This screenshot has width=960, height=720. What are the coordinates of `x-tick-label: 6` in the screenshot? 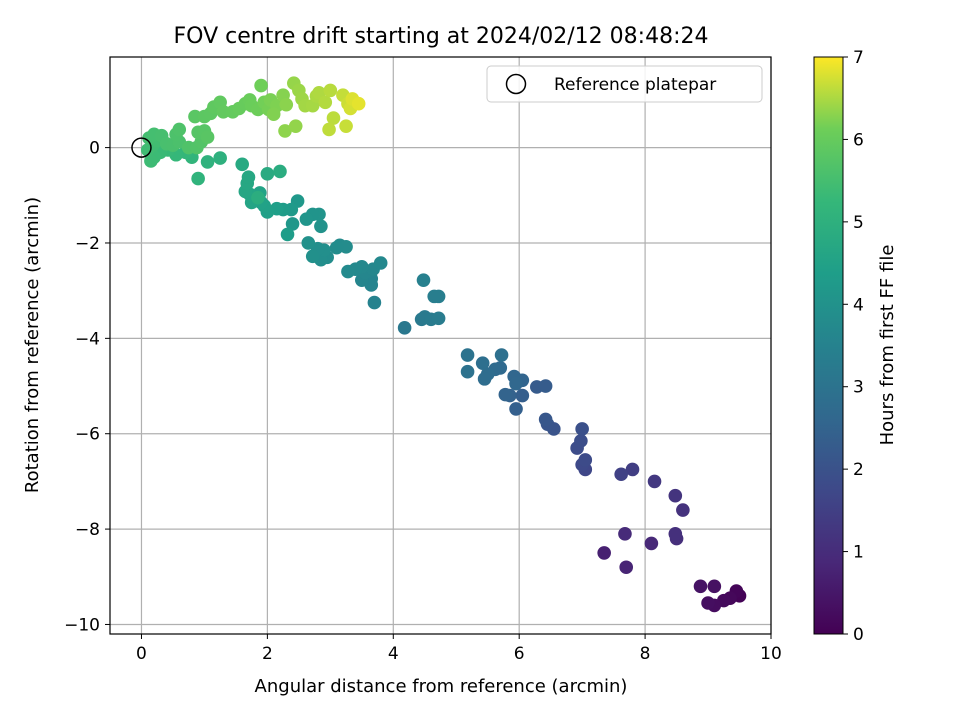 It's located at (519, 654).